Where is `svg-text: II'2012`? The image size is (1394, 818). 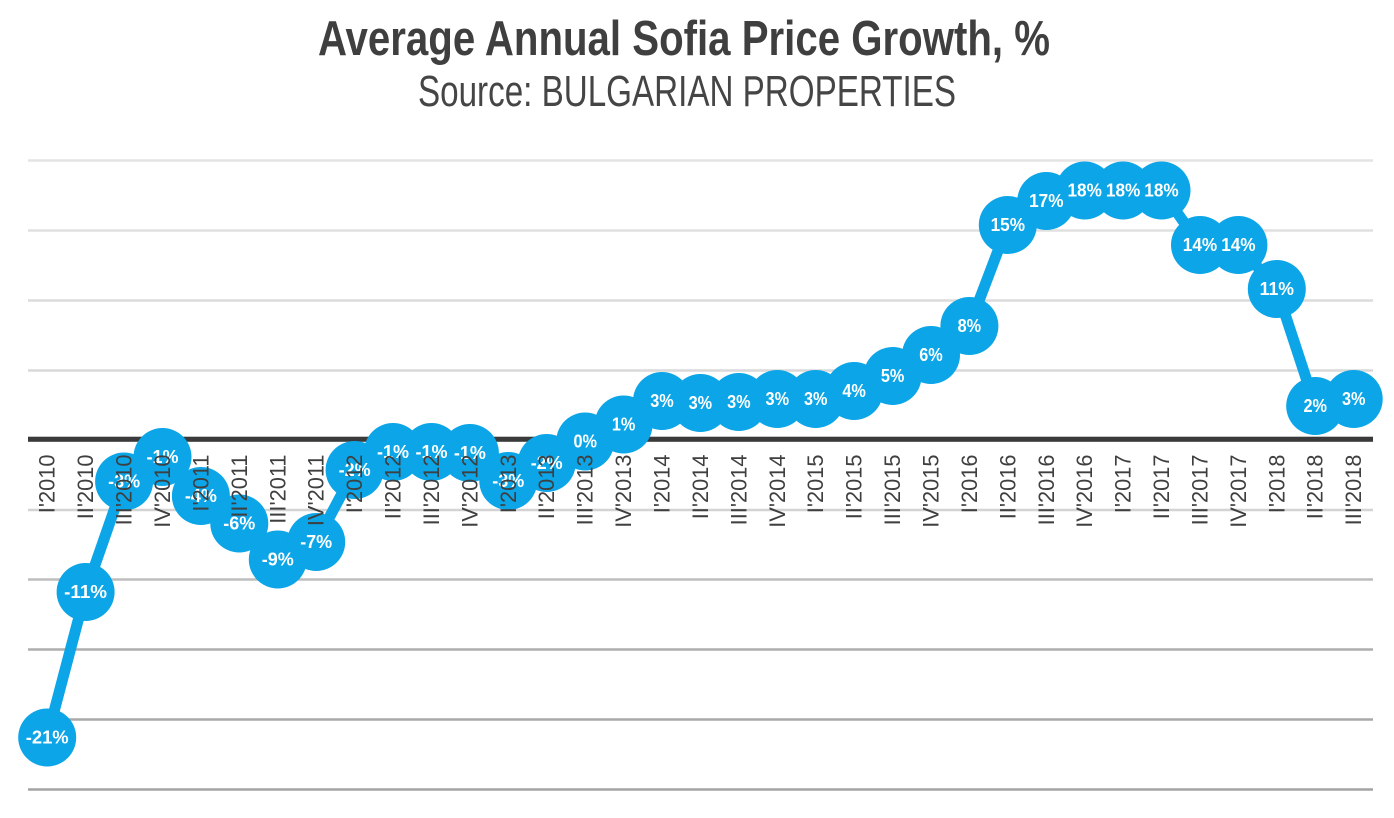
svg-text: II'2012 is located at coordinates (393, 487).